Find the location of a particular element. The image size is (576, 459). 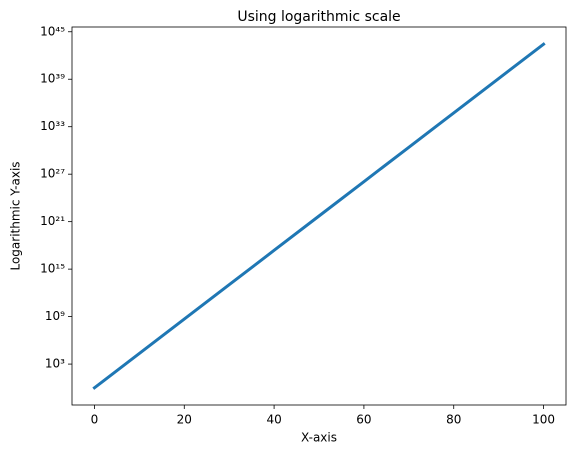

y-tick-label: 10²⁷ is located at coordinates (52, 174).